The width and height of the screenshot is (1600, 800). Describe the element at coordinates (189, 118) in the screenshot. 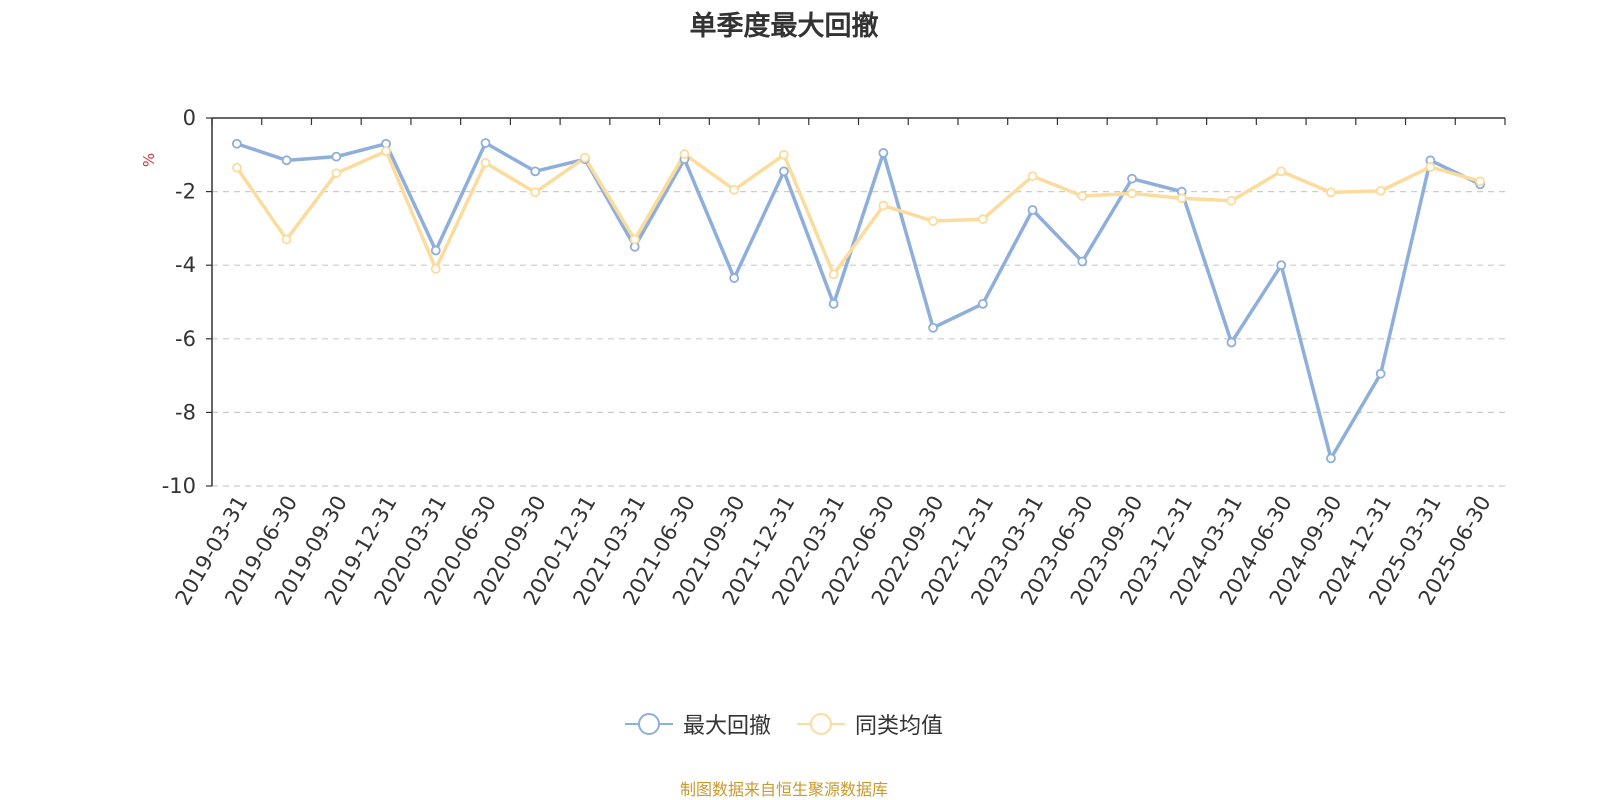

I see `y-tick-label: 0` at that location.